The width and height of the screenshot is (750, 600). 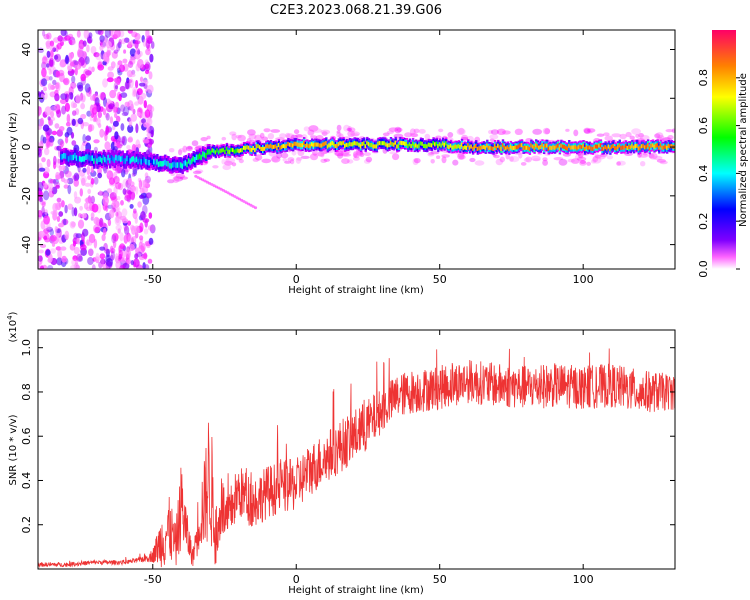 What do you see at coordinates (583, 579) in the screenshot?
I see `snr-x-tick-label: 100` at bounding box center [583, 579].